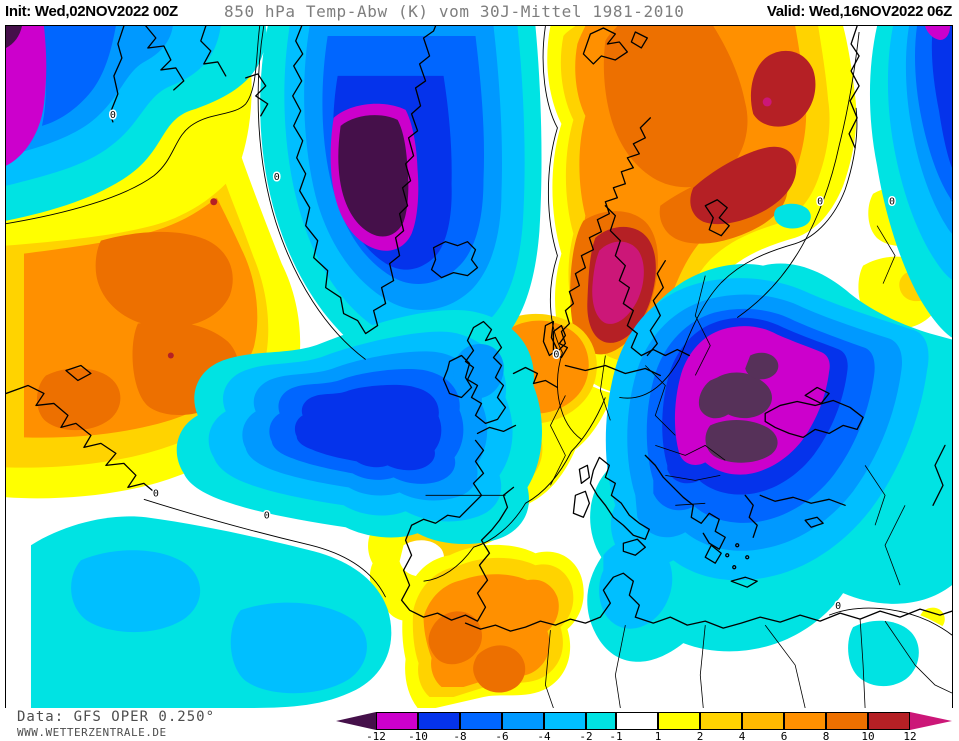 This screenshot has width=959, height=741. Describe the element at coordinates (787, 11) in the screenshot. I see `valid-label: Valid:` at that location.